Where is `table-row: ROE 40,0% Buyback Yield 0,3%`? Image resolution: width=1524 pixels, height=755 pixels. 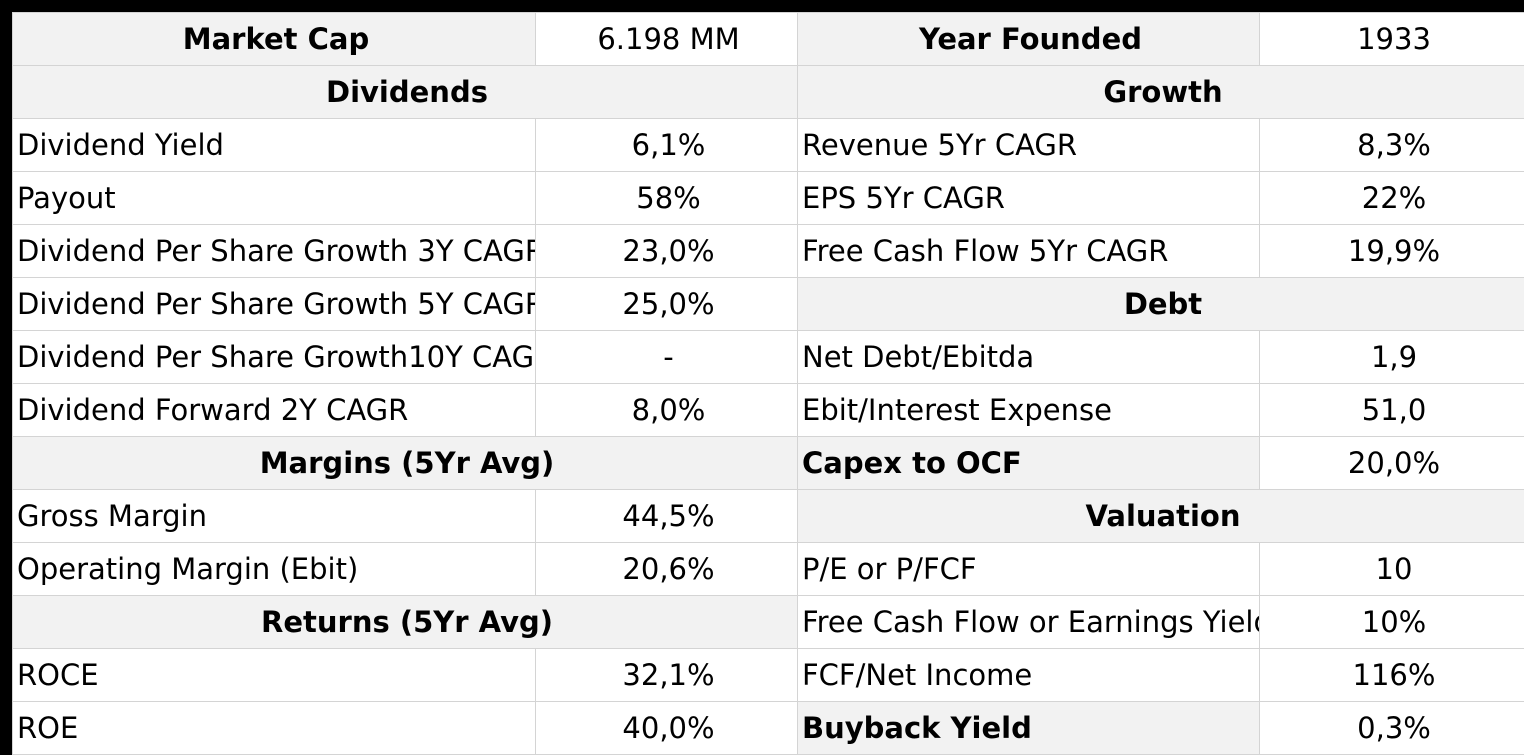 table-row: ROE 40,0% Buyback Yield 0,3% is located at coordinates (768, 728).